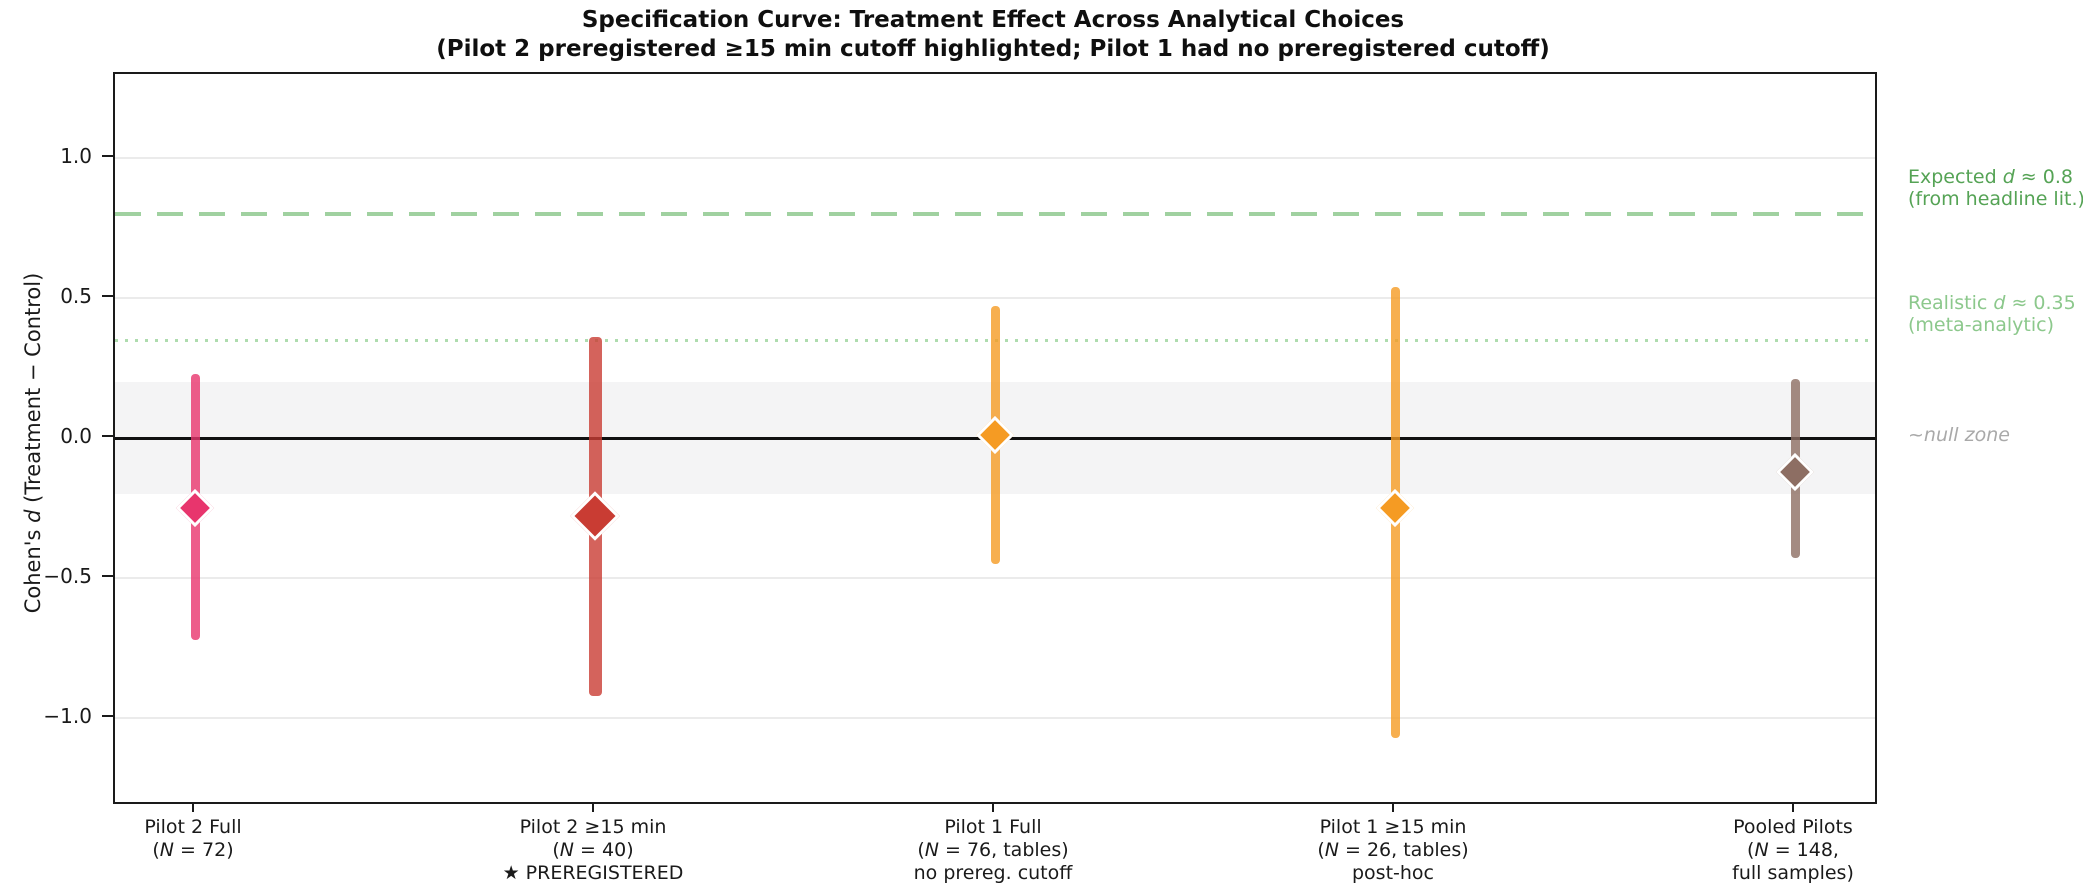 Image resolution: width=2083 pixels, height=892 pixels. Describe the element at coordinates (1793, 850) in the screenshot. I see `x-category-label: Pooled Pilots (N = 148, full samples)` at that location.